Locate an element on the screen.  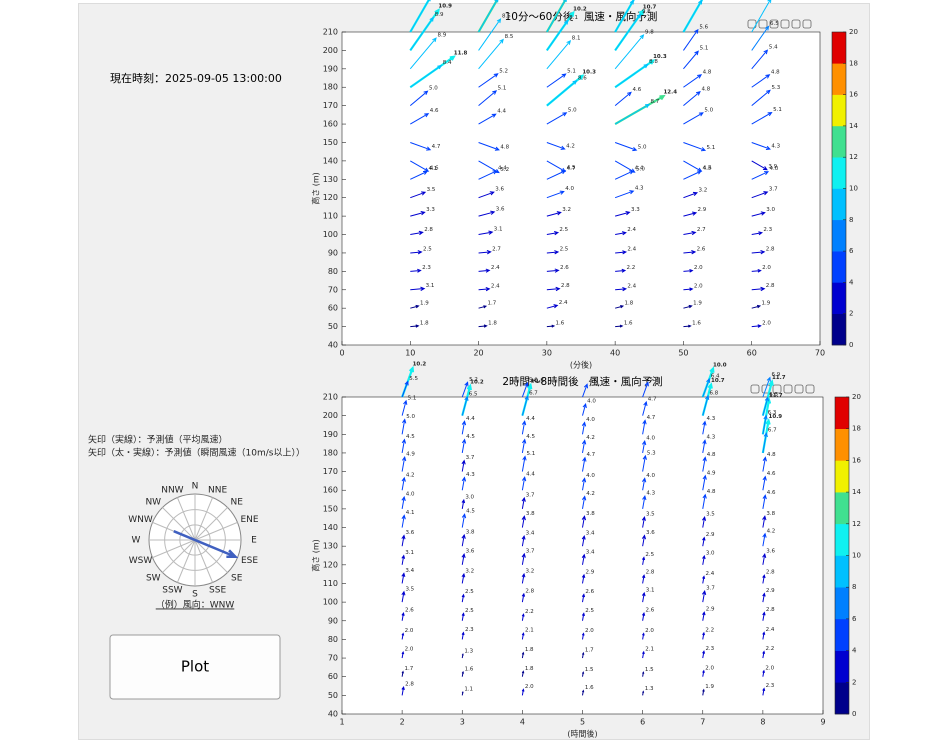
compass-label: ESE is located at coordinates (249, 561).